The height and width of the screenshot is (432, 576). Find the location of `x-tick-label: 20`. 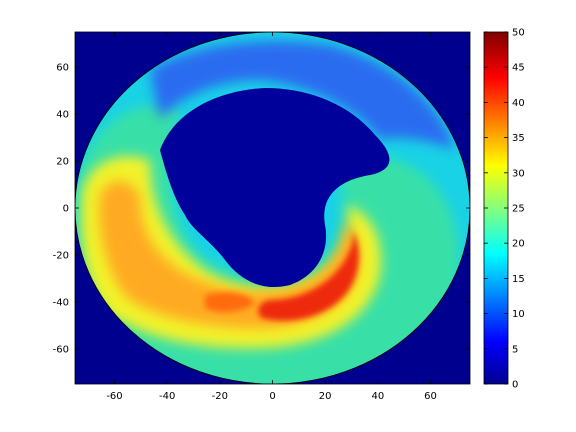

x-tick-label: 20 is located at coordinates (325, 396).